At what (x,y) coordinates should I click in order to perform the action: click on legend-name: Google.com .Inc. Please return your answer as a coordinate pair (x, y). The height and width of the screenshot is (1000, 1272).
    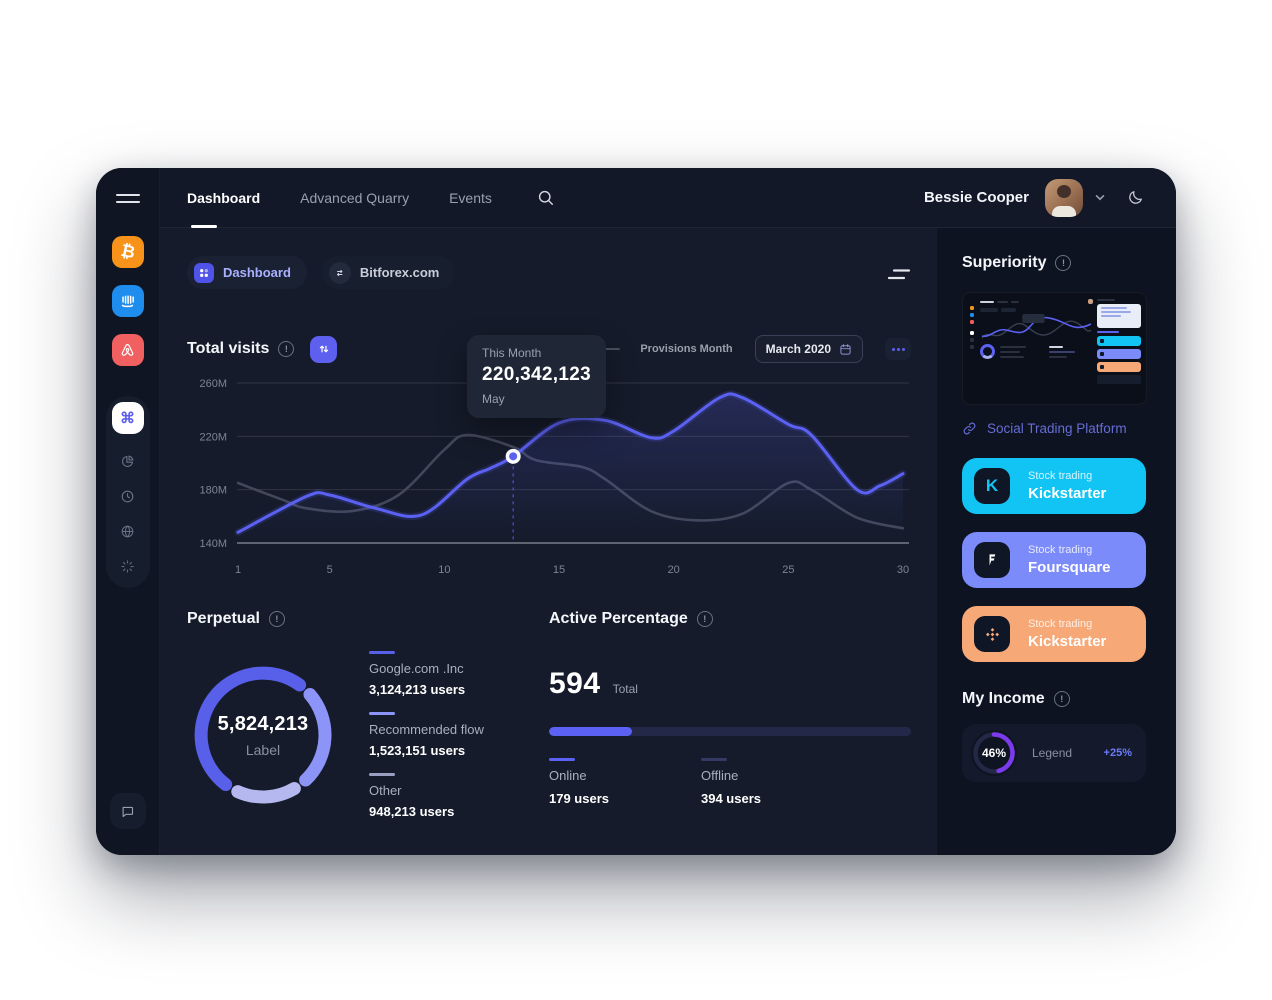
    Looking at the image, I should click on (416, 668).